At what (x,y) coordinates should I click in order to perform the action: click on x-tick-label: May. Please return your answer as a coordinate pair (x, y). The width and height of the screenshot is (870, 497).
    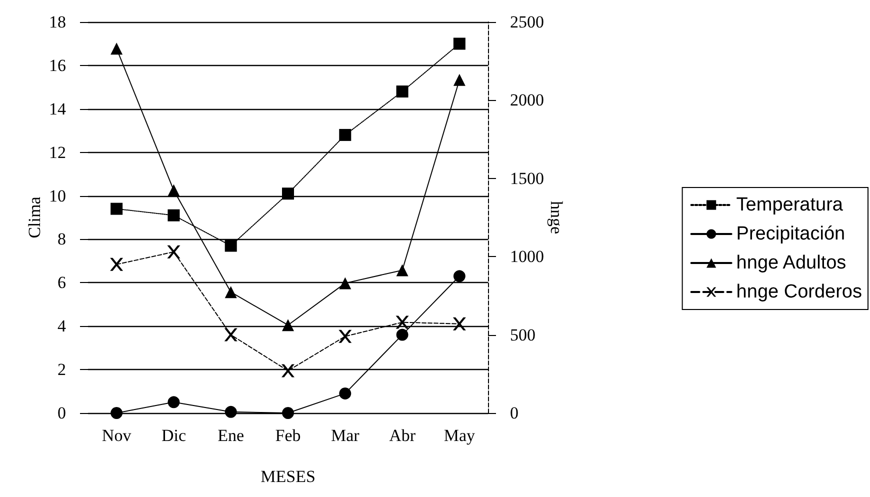
    Looking at the image, I should click on (460, 435).